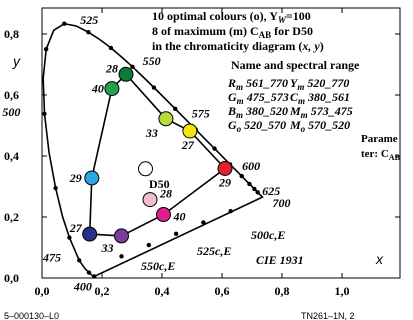 The image size is (413, 320). Describe the element at coordinates (257, 126) in the screenshot. I see `name-range-entry: Go 520_570` at that location.